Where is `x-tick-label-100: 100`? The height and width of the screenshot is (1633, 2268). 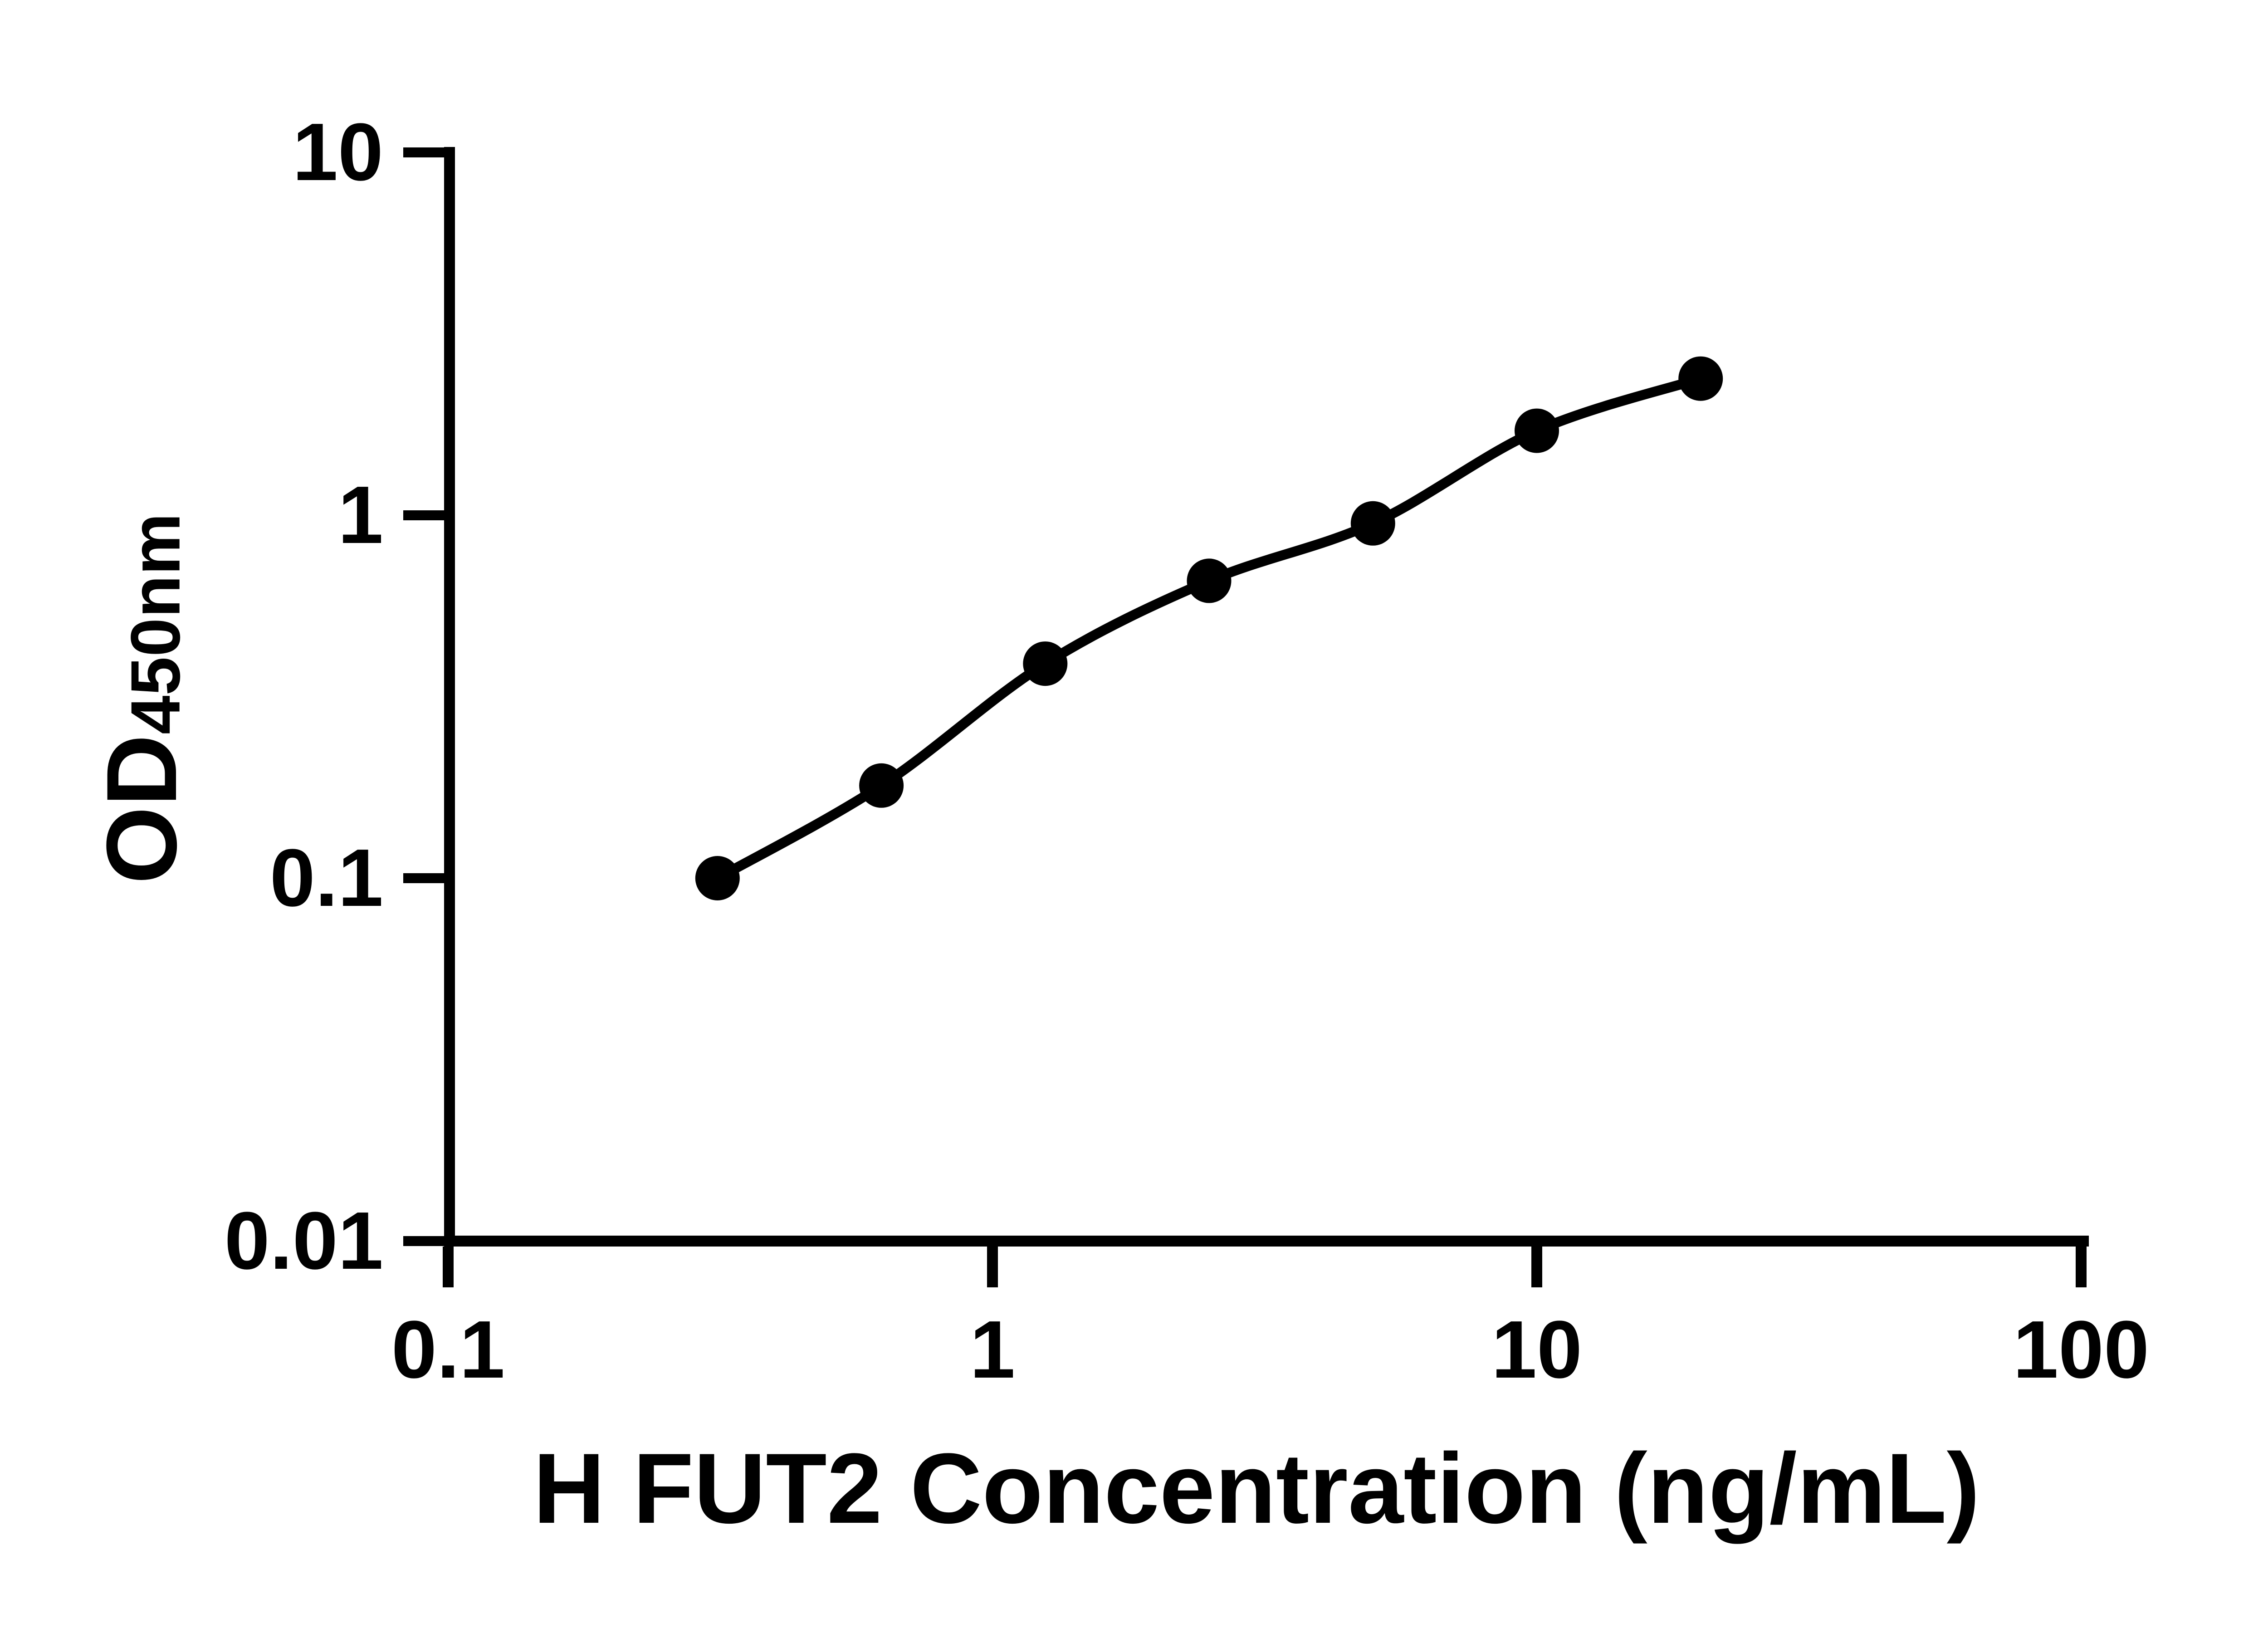
x-tick-label-100: 100 is located at coordinates (2081, 1349).